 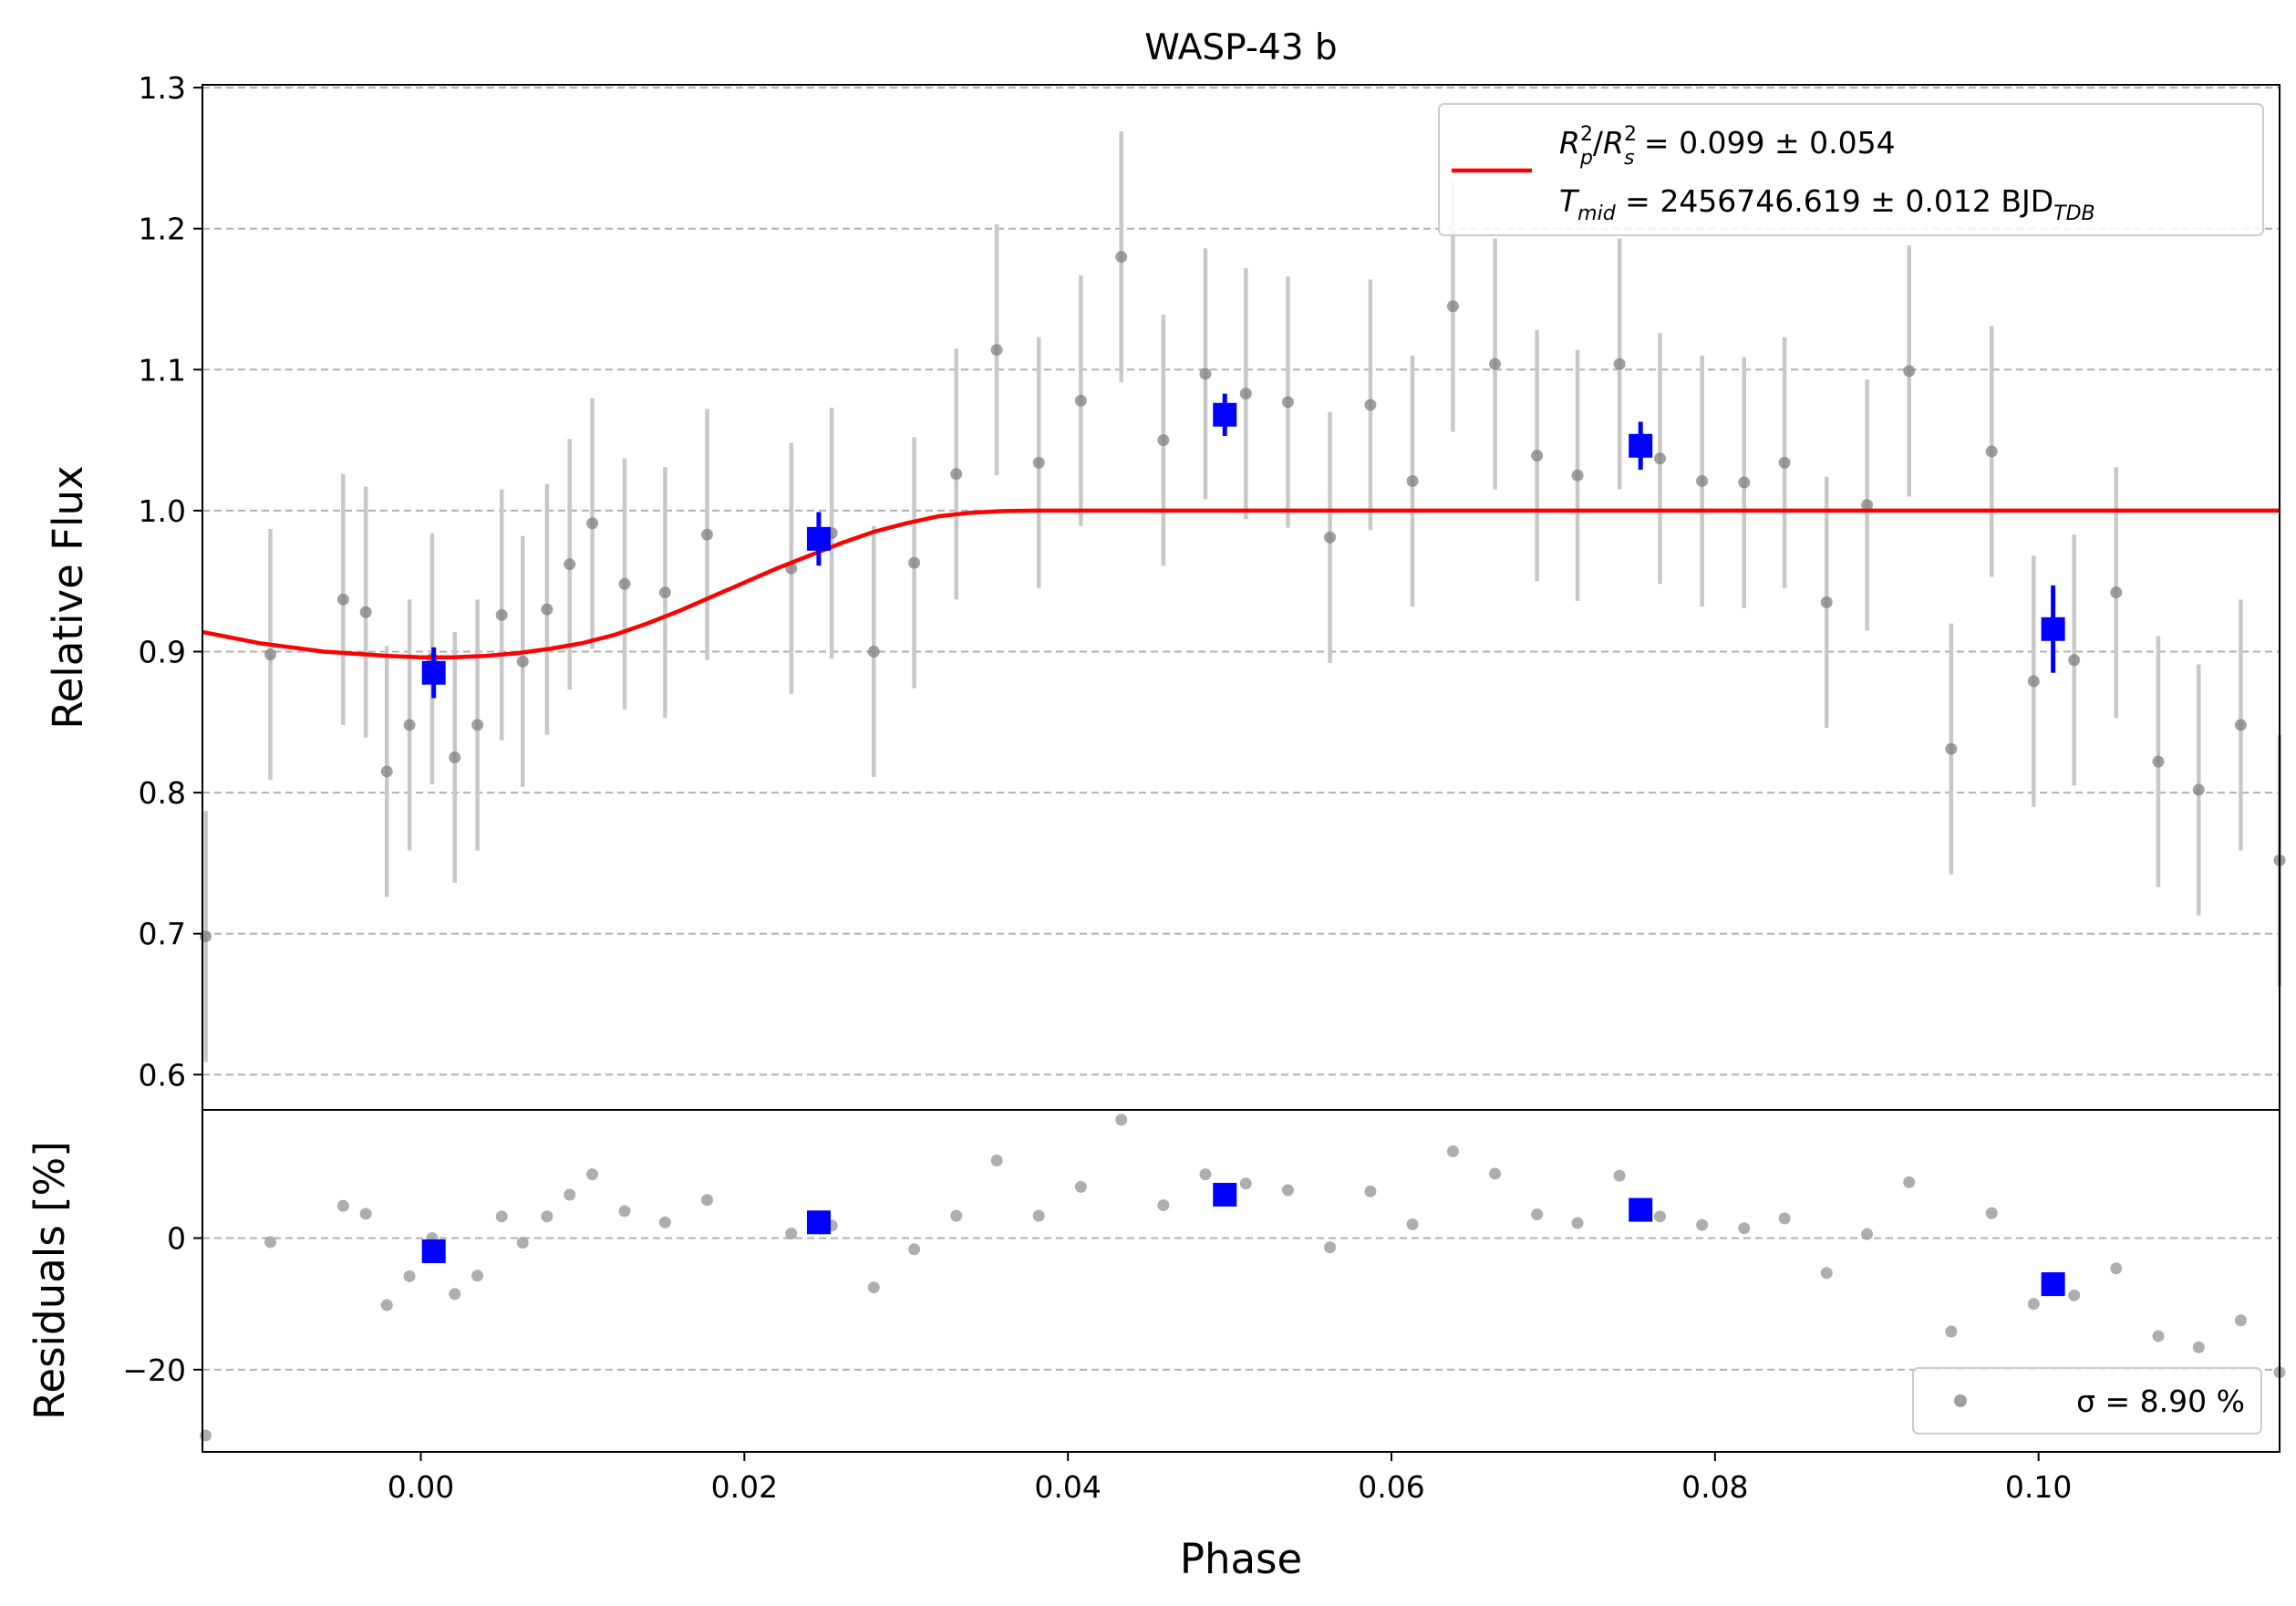 What do you see at coordinates (1067, 1487) in the screenshot?
I see `x-tick-label: 0.04` at bounding box center [1067, 1487].